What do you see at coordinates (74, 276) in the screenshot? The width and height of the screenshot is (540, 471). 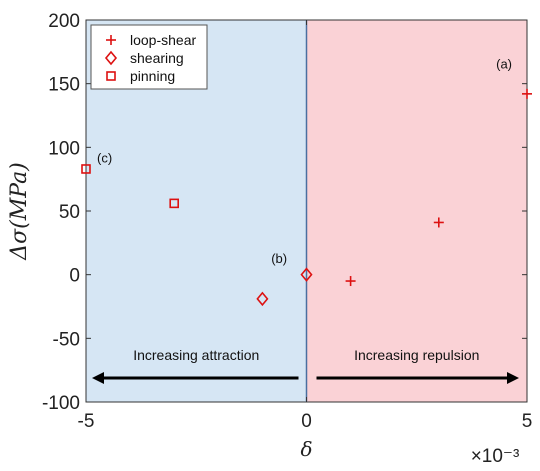 I see `y-tick-label: 0` at bounding box center [74, 276].